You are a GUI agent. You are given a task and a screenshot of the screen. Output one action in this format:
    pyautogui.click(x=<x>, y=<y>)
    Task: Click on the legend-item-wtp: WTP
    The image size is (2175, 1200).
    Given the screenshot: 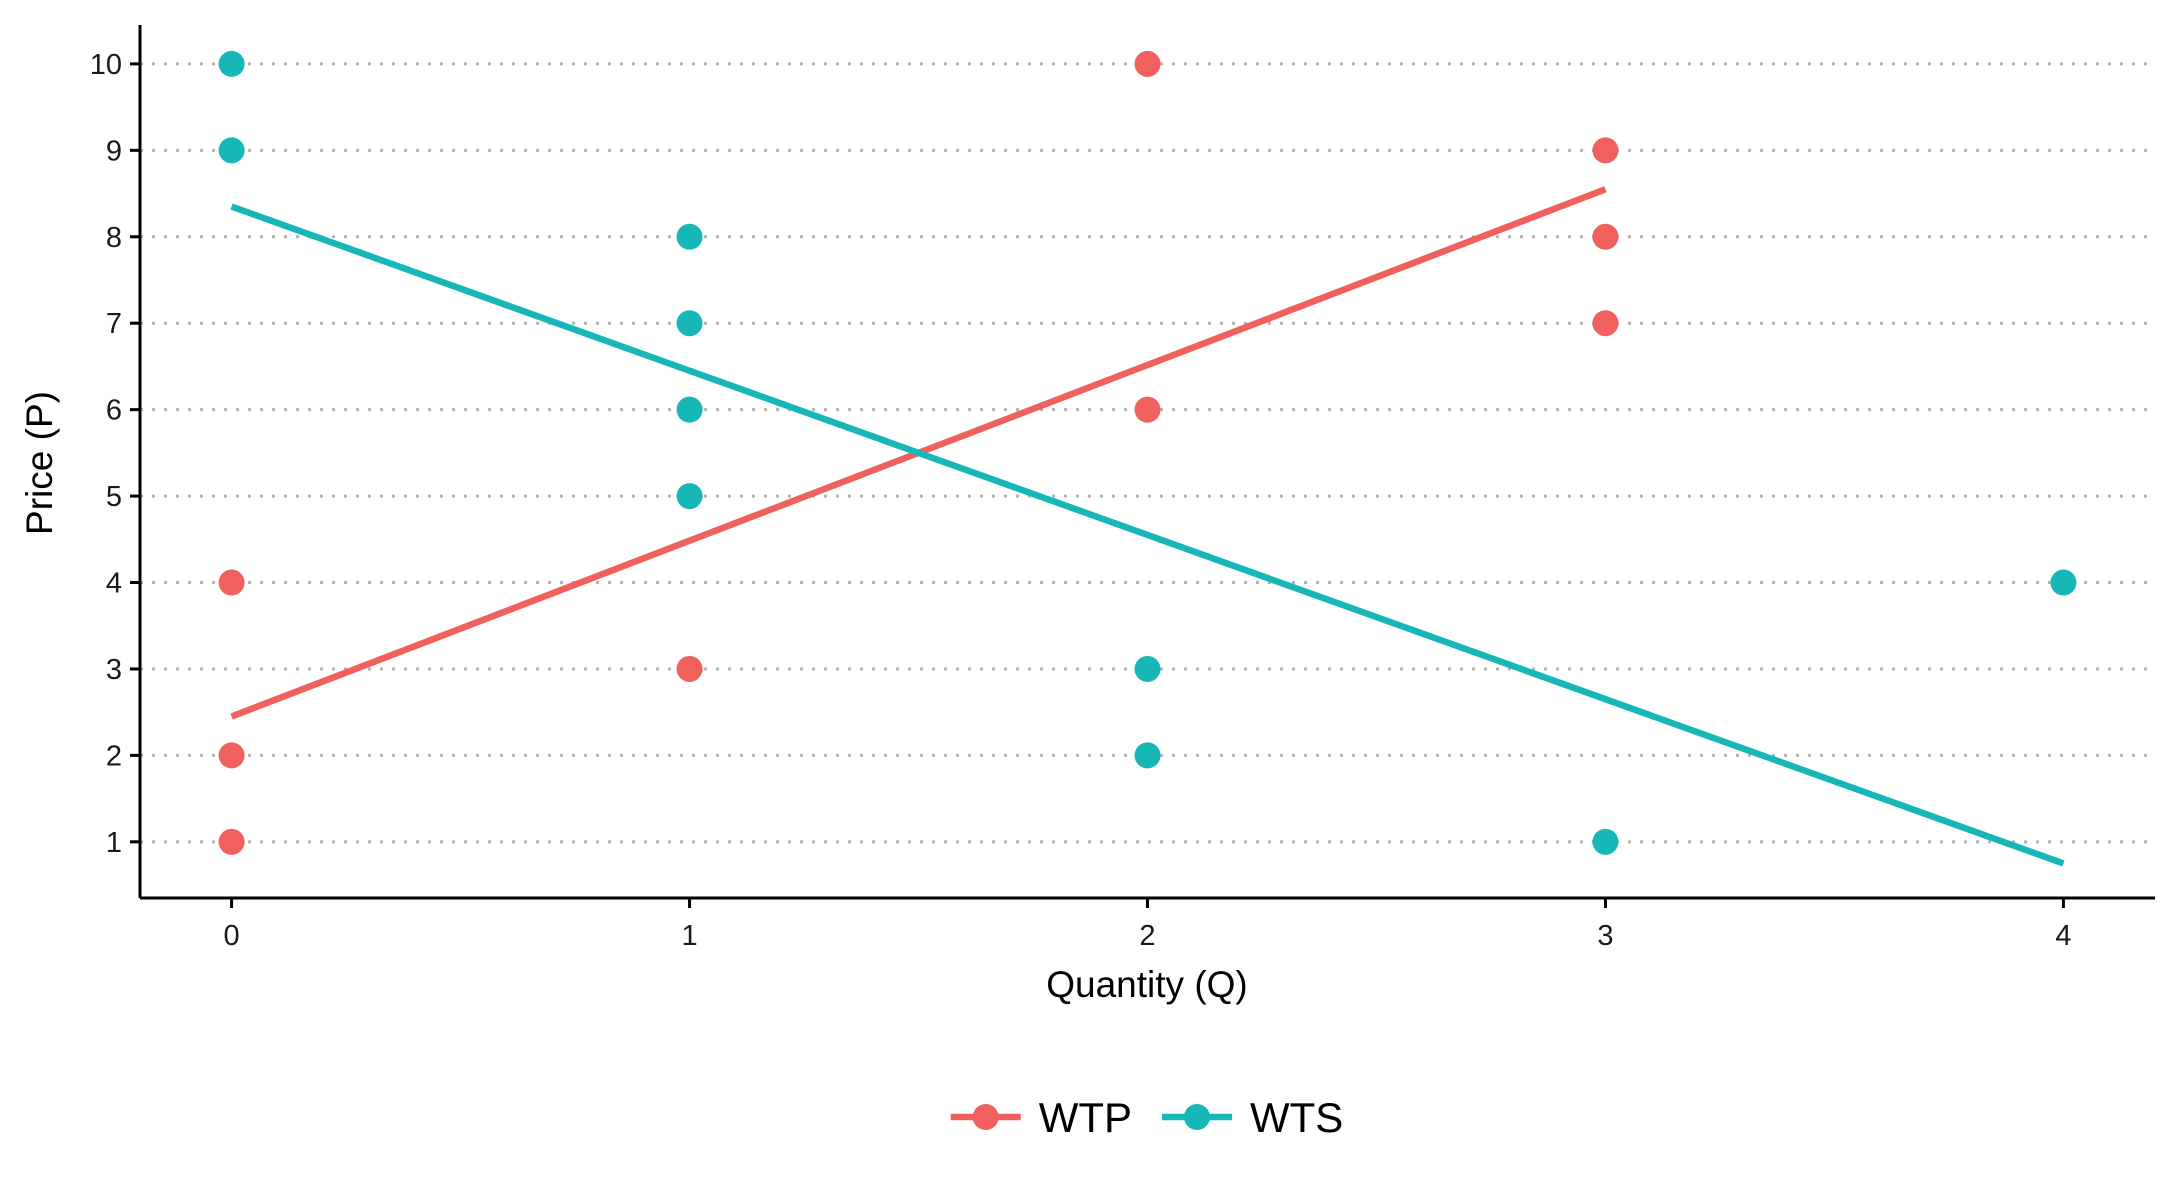 What is the action you would take?
    pyautogui.click(x=1041, y=1117)
    